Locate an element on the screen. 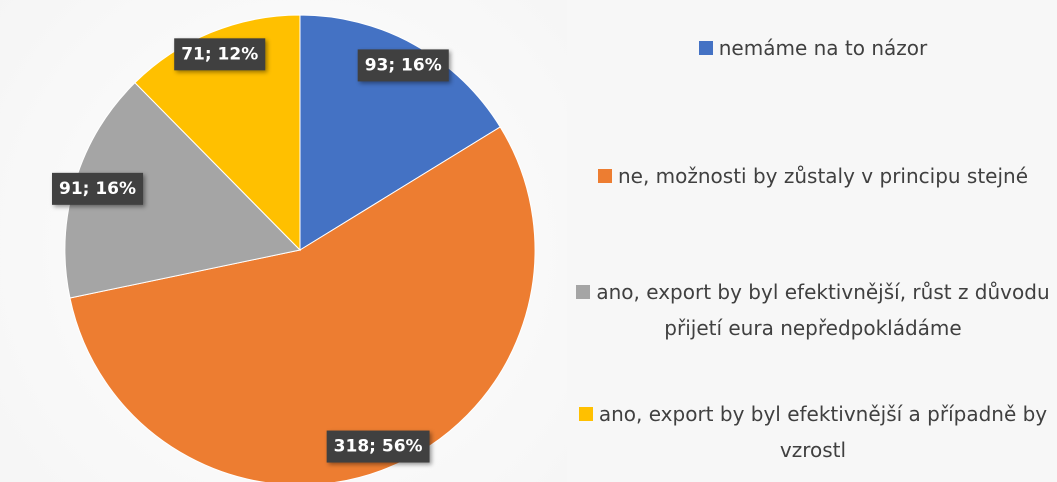 This screenshot has height=482, width=1057. data-label: 91; 16% is located at coordinates (97, 188).